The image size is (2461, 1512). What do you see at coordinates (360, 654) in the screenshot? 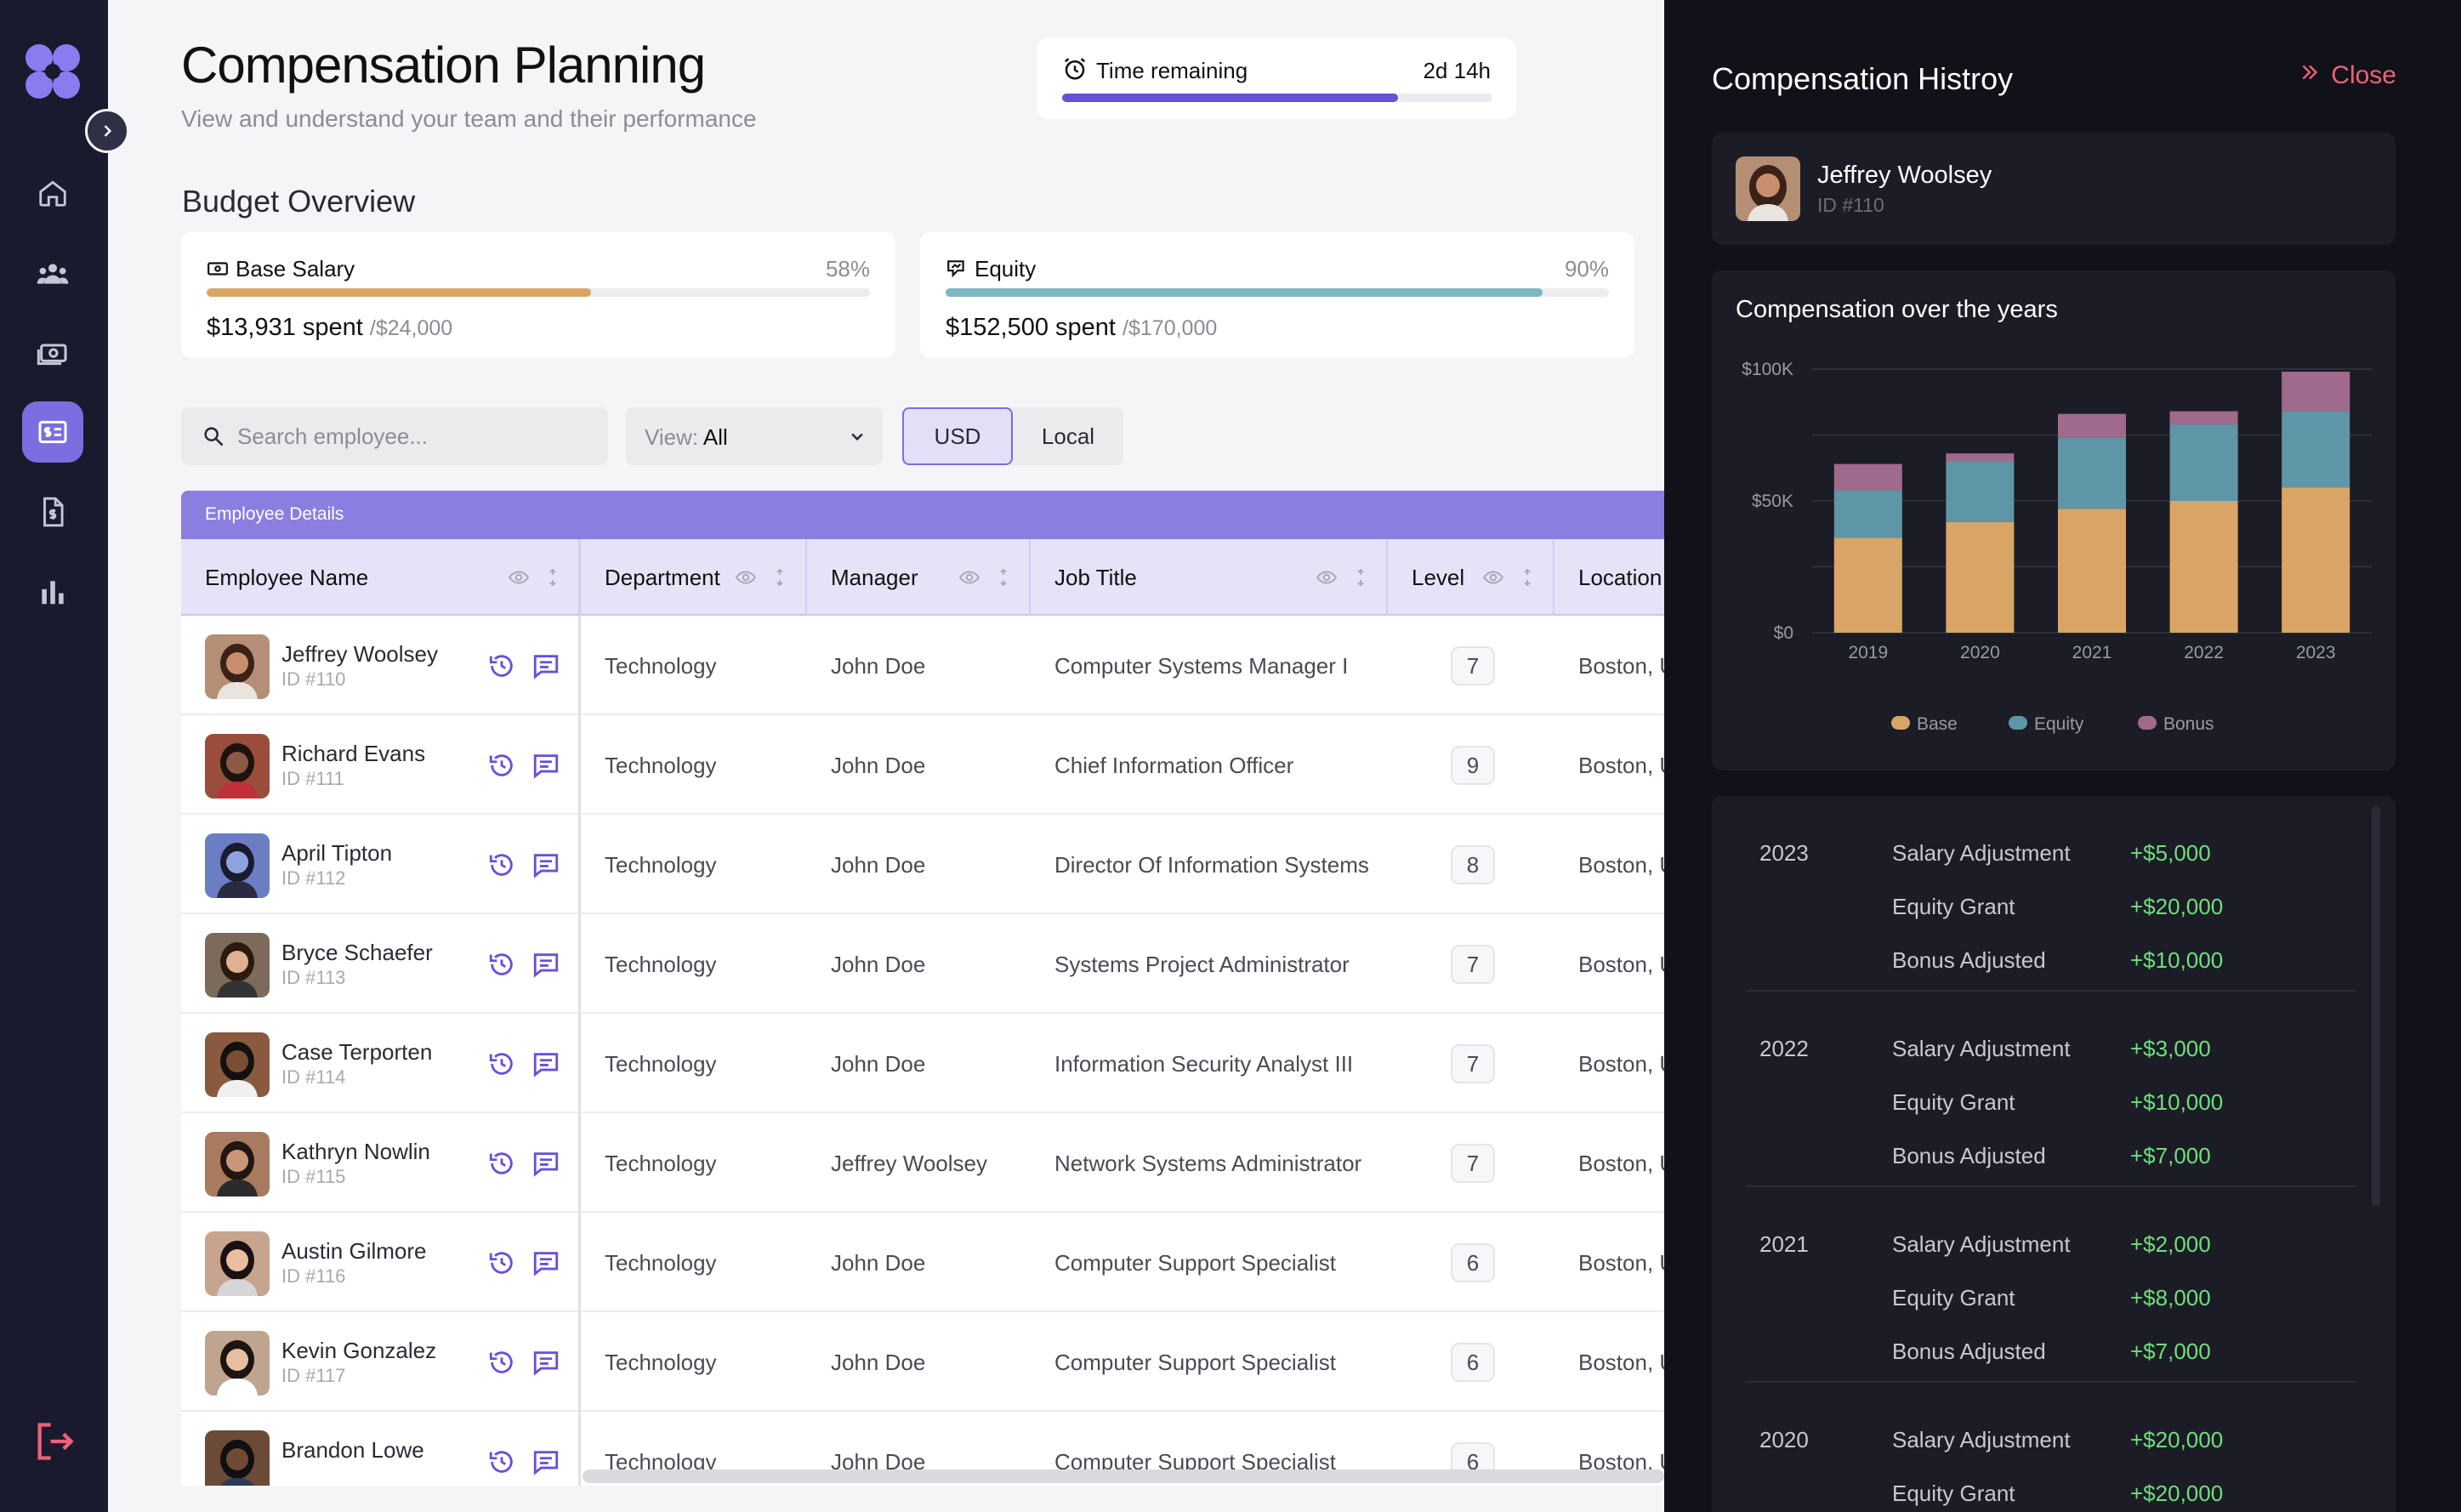
I see `employee-name: Jeffrey Woolsey` at bounding box center [360, 654].